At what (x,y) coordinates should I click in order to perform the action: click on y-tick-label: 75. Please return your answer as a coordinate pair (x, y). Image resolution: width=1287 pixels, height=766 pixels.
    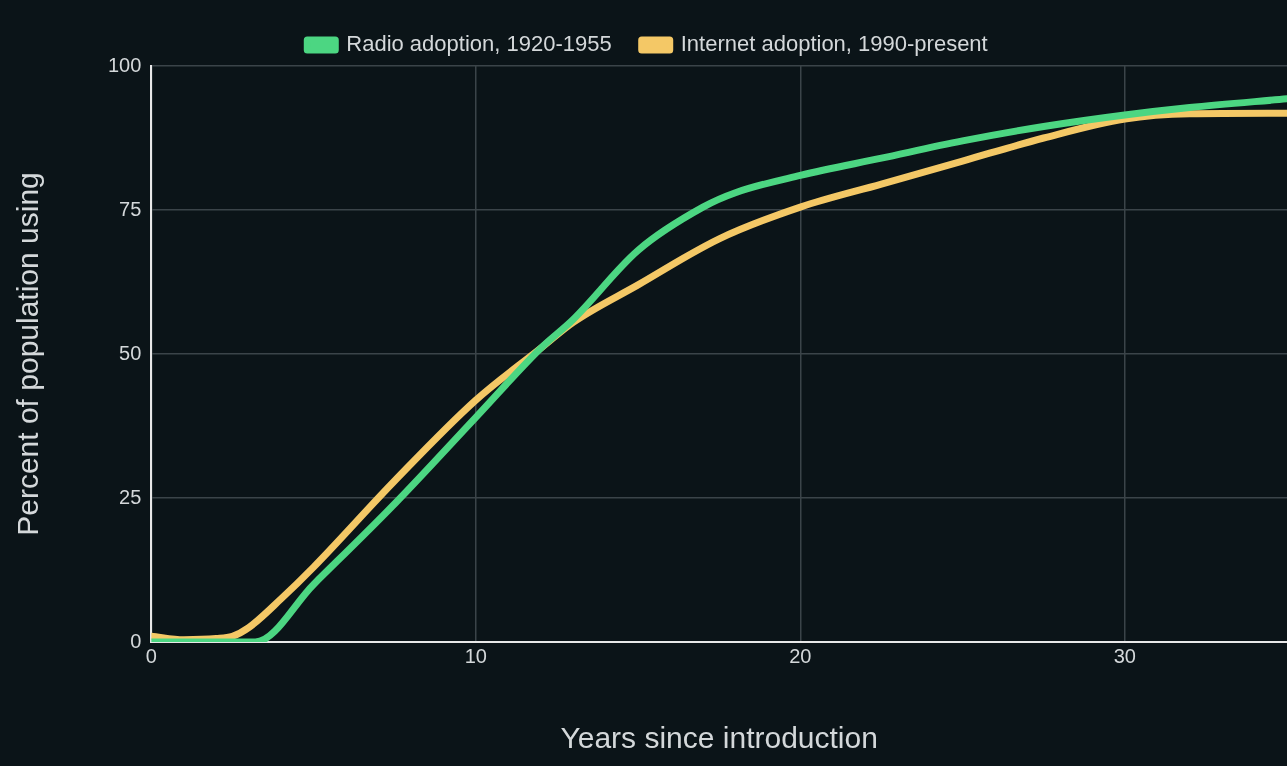
    Looking at the image, I should click on (130, 208).